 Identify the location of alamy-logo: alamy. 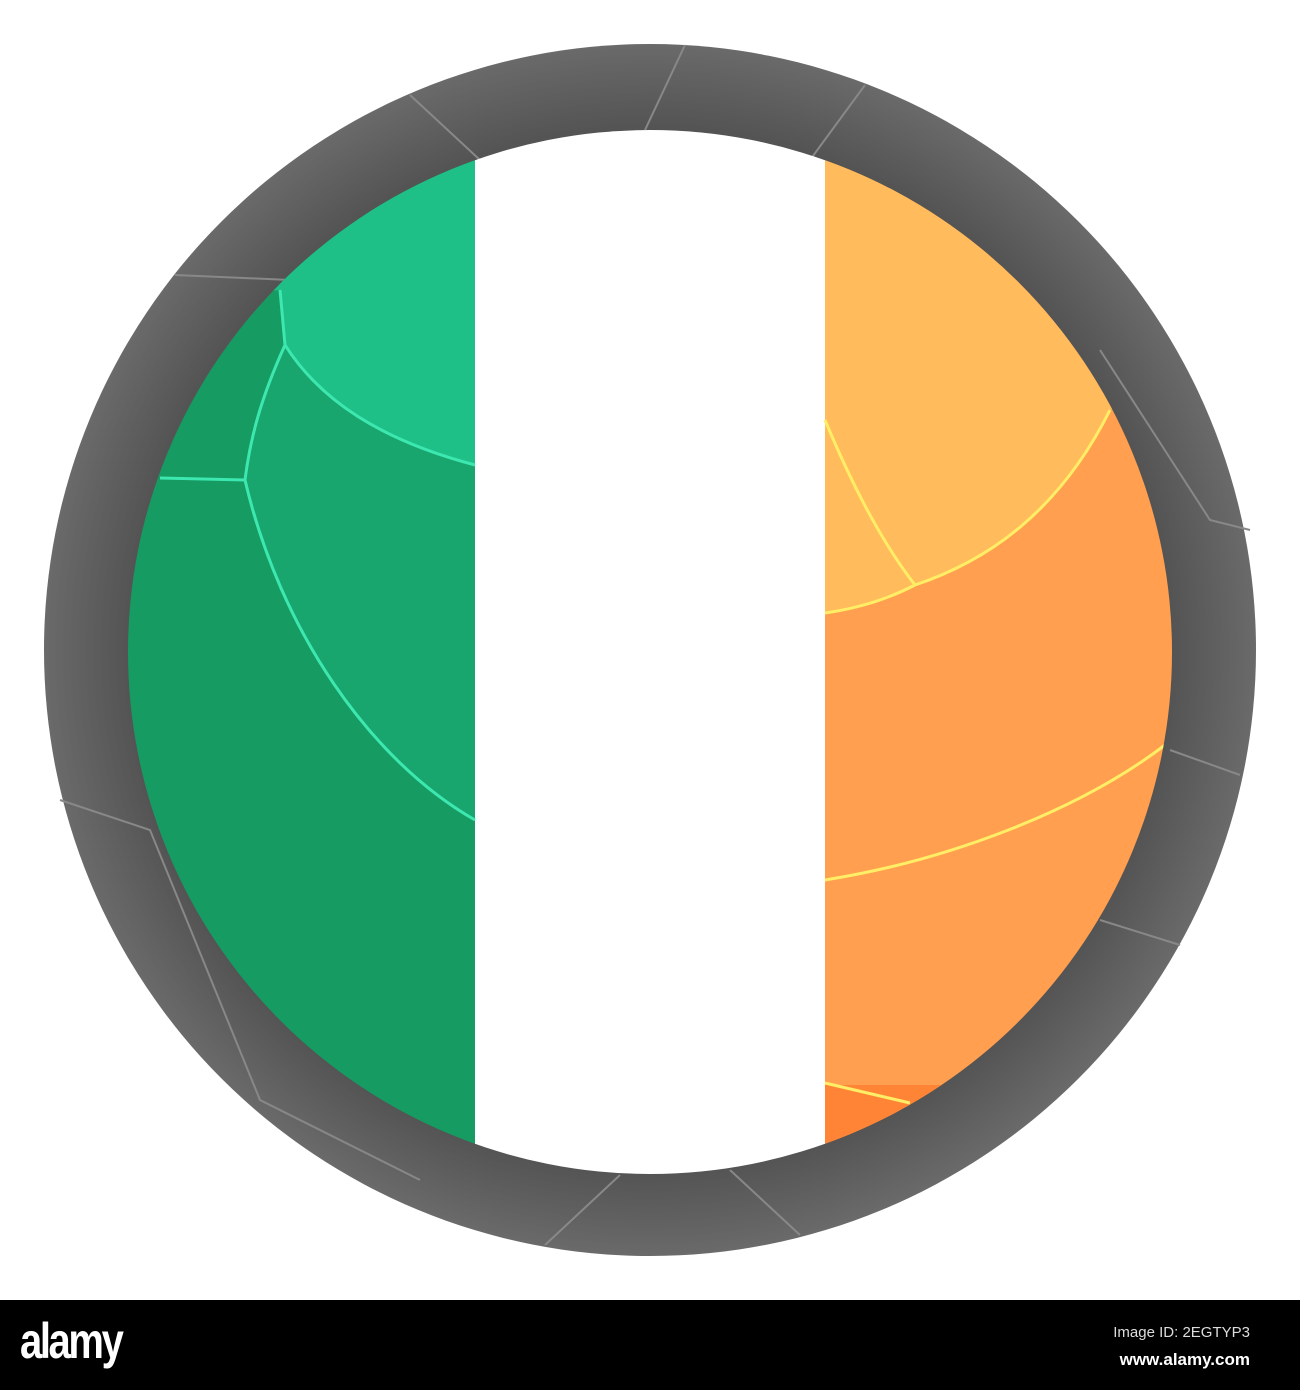
(72, 1341).